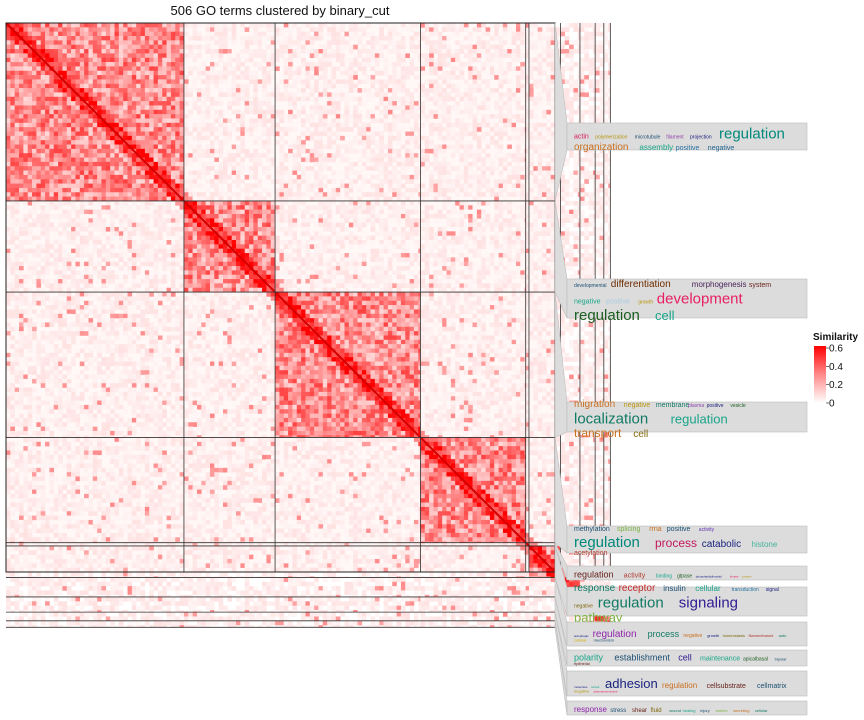 This screenshot has width=864, height=720. What do you see at coordinates (628, 529) in the screenshot?
I see `cloud-word: splicing` at bounding box center [628, 529].